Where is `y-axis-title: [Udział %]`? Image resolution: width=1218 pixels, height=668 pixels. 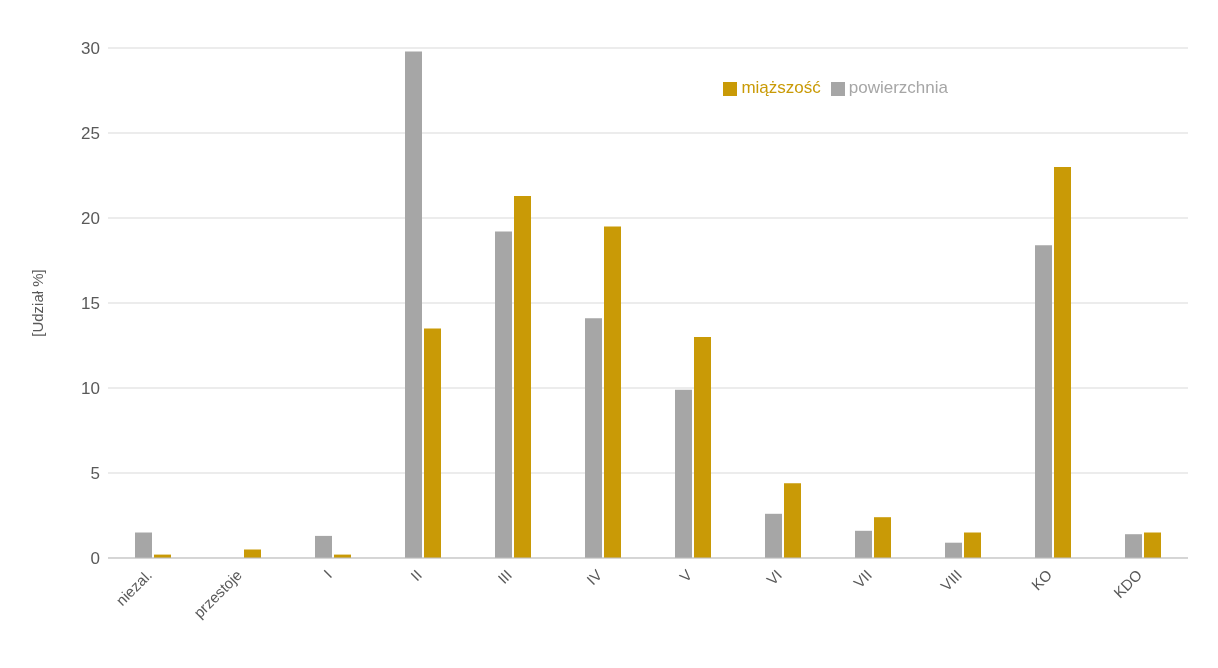
y-axis-title: [Udział %] is located at coordinates (38, 303).